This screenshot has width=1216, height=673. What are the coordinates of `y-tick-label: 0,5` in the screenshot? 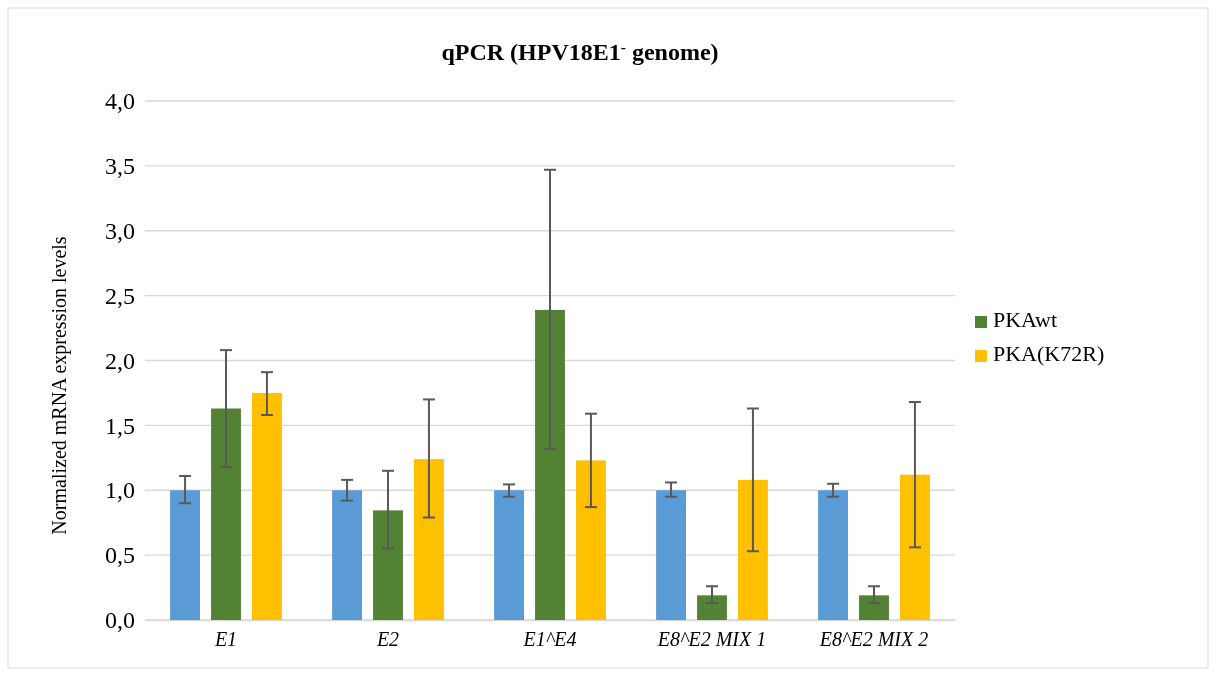 It's located at (120, 555).